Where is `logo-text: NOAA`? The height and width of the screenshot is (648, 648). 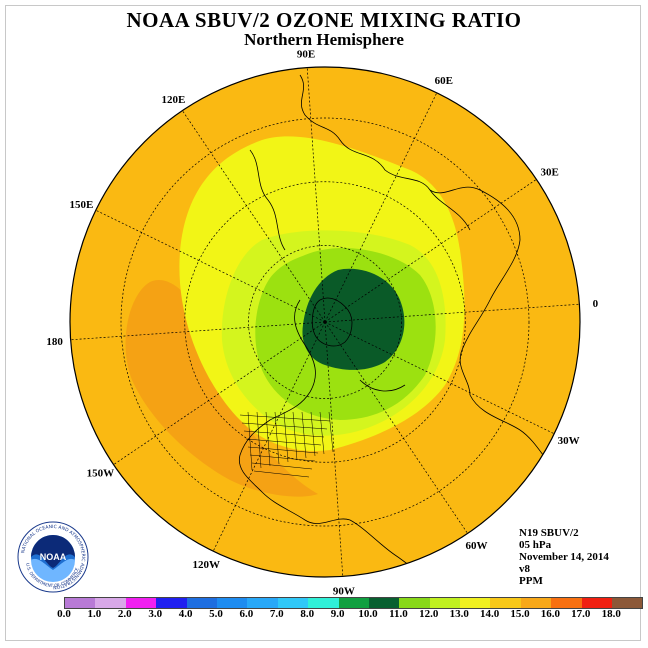
logo-text: NOAA is located at coordinates (53, 557).